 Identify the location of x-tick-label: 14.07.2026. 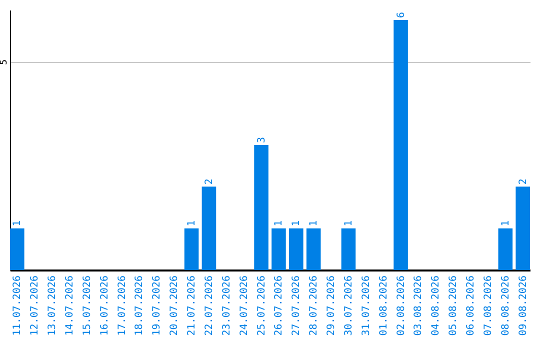
(70, 306).